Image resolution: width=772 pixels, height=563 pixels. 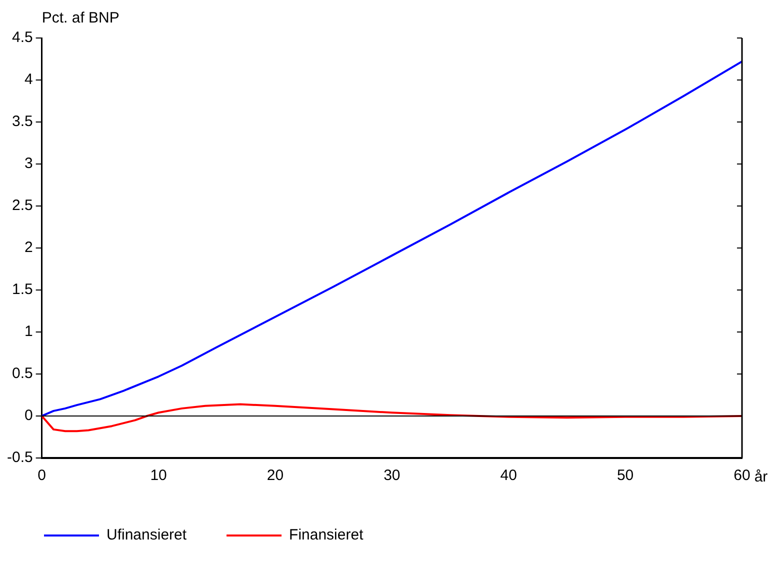 I want to click on x-tick-label: 0, so click(x=42, y=475).